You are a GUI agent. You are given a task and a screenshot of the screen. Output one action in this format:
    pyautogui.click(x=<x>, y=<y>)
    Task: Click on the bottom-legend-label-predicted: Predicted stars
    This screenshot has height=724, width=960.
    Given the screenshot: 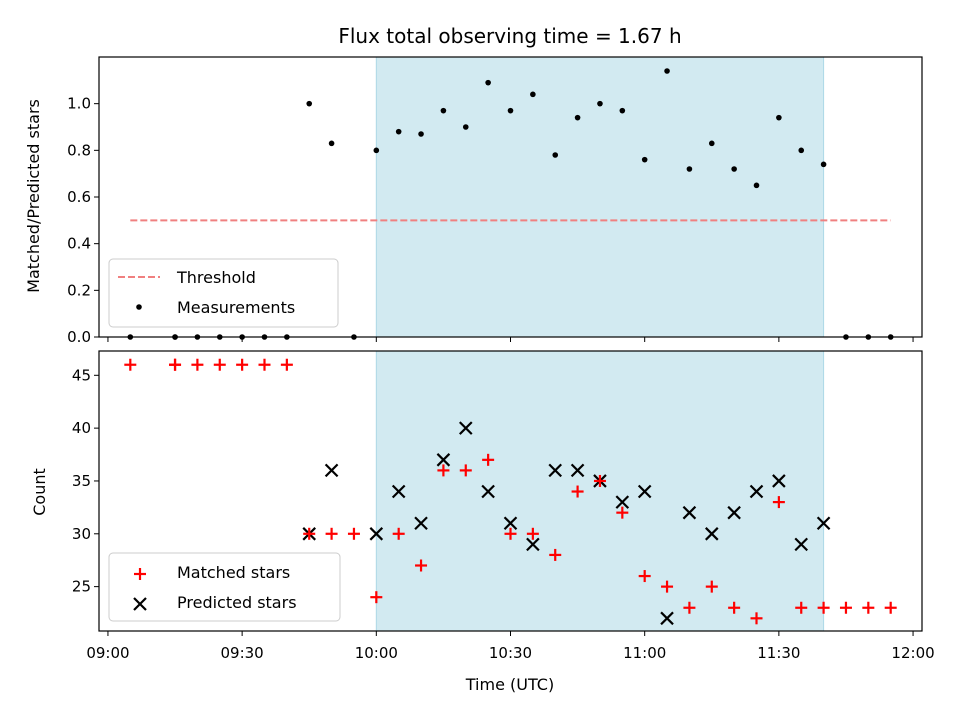 What is the action you would take?
    pyautogui.click(x=237, y=602)
    